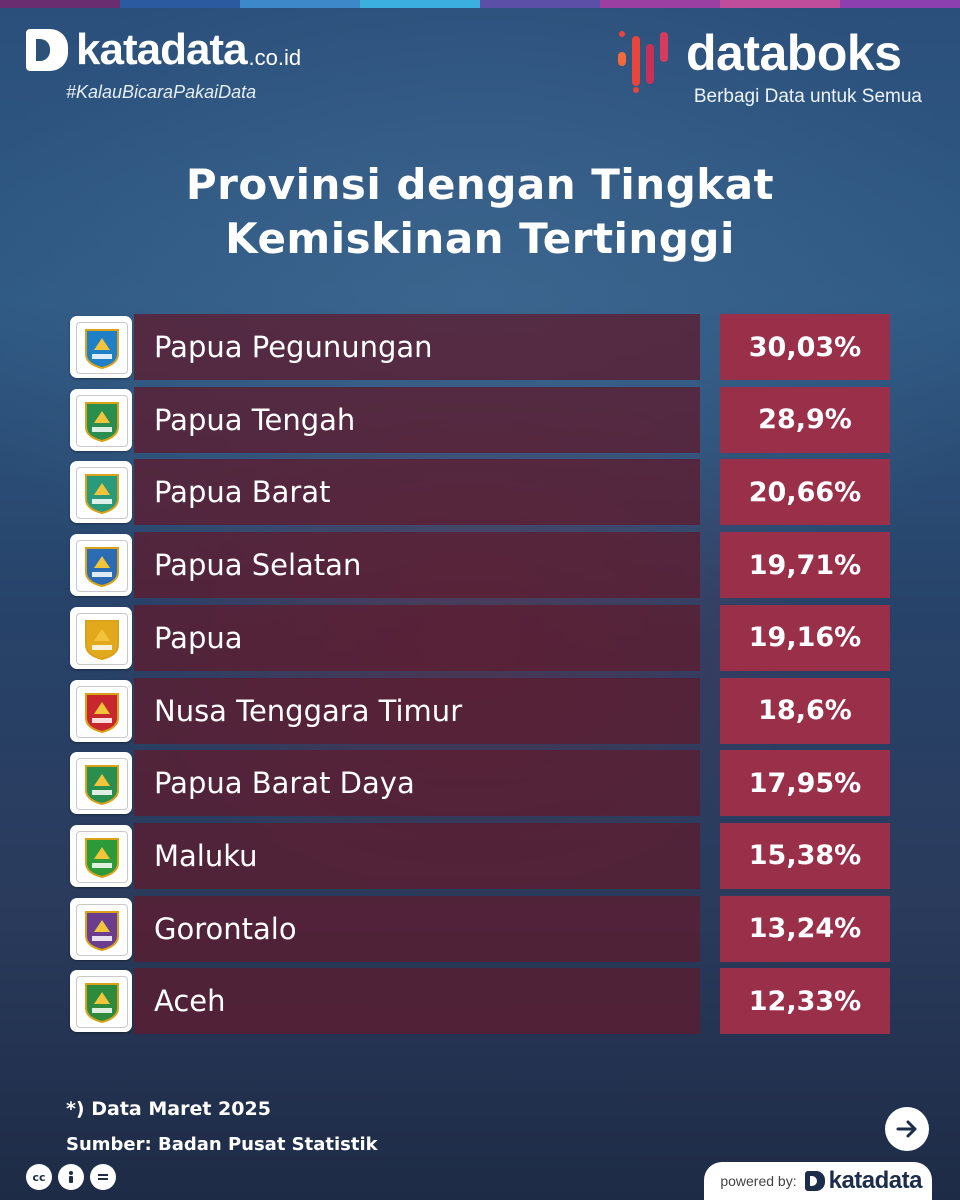 This screenshot has height=1200, width=960. I want to click on hashtag: #KalauBicaraPakaiData, so click(161, 92).